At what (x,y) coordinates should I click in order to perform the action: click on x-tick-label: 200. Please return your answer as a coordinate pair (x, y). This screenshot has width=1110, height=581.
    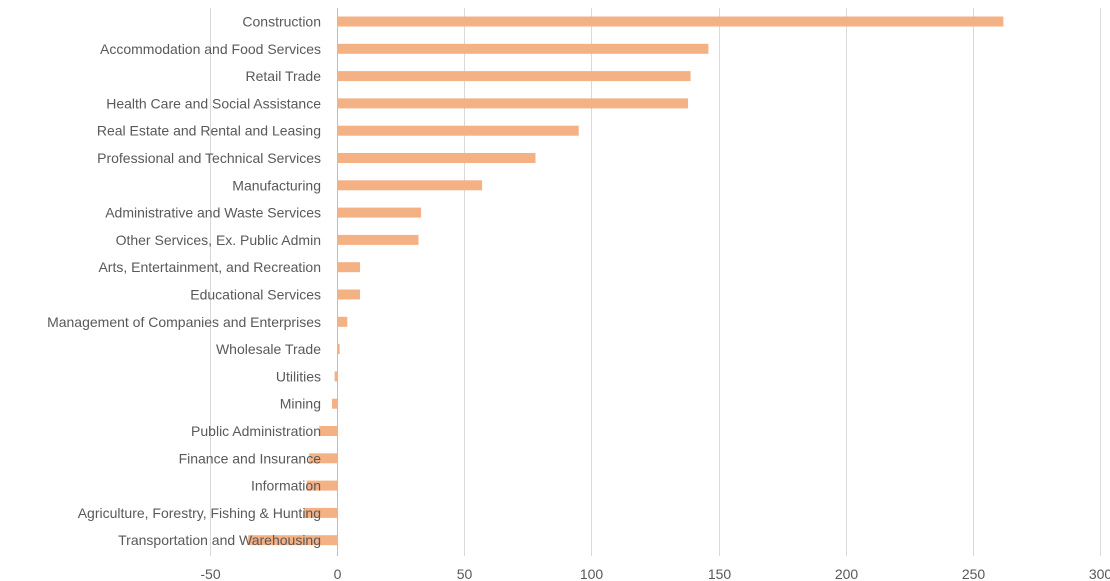
    Looking at the image, I should click on (847, 573).